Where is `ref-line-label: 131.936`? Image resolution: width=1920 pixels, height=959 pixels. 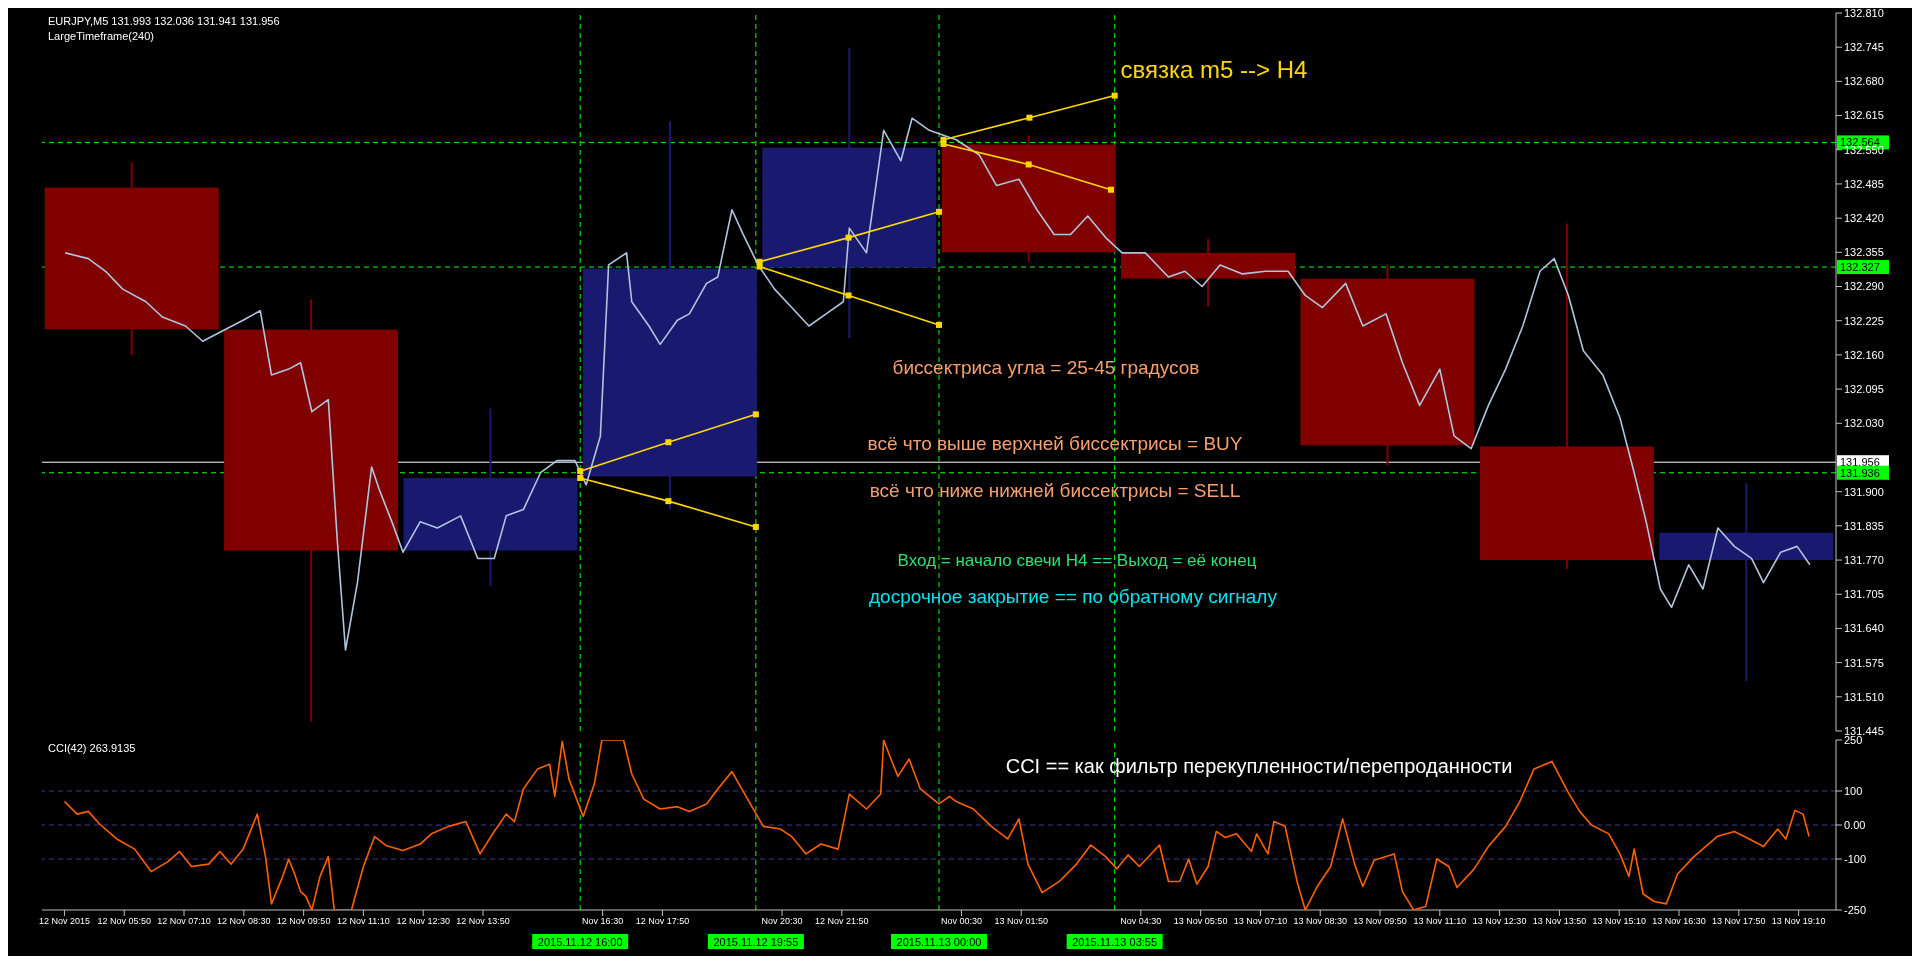
ref-line-label: 131.936 is located at coordinates (1860, 472).